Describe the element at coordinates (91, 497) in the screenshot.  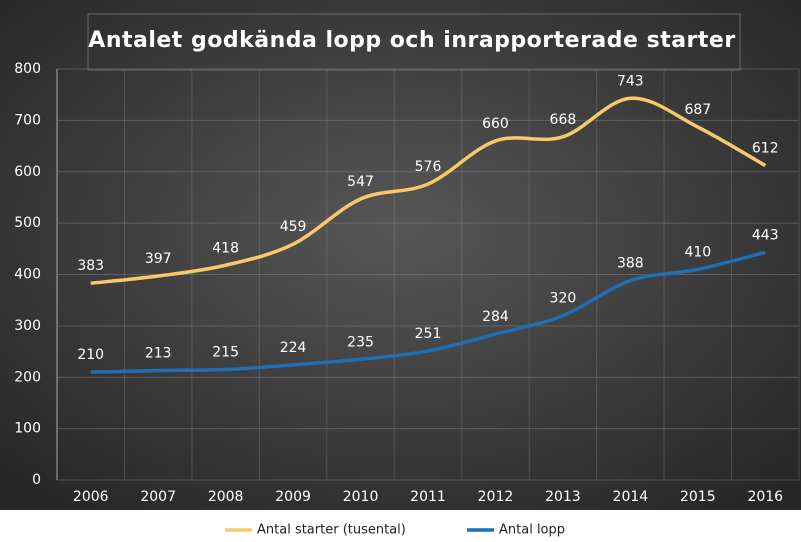
I see `x-tick-label: 2006` at that location.